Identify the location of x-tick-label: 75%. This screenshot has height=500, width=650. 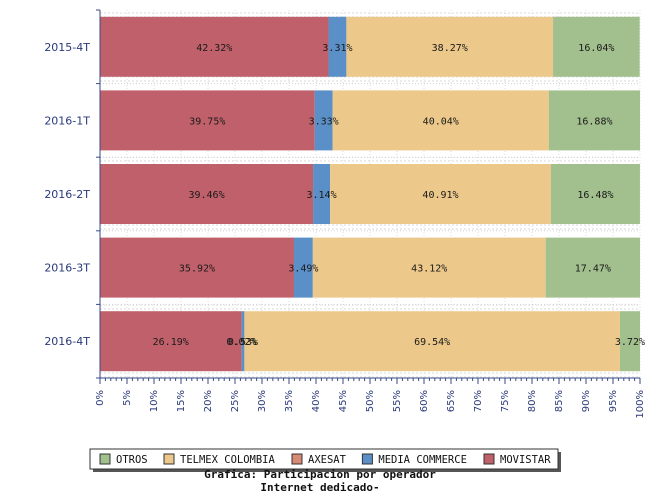
(505, 401).